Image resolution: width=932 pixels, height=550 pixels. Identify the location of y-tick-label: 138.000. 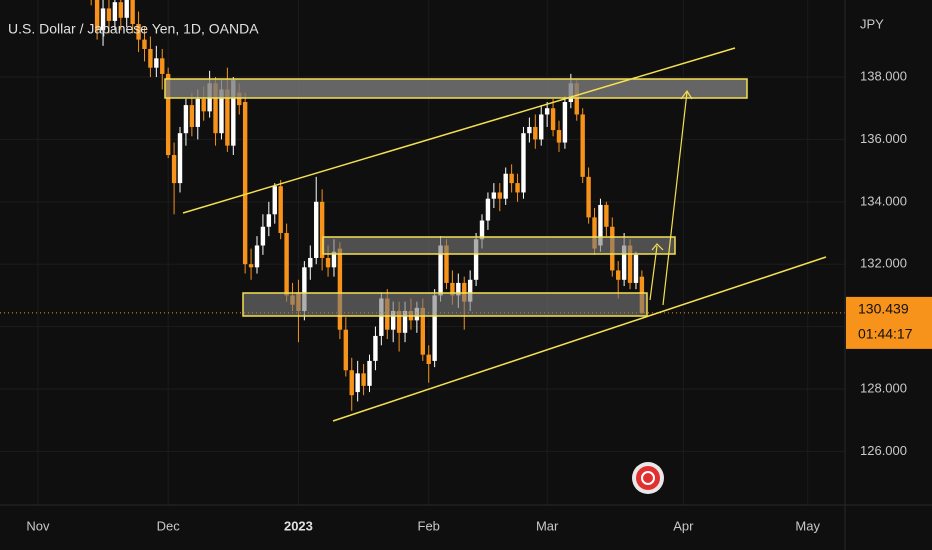
(883, 75).